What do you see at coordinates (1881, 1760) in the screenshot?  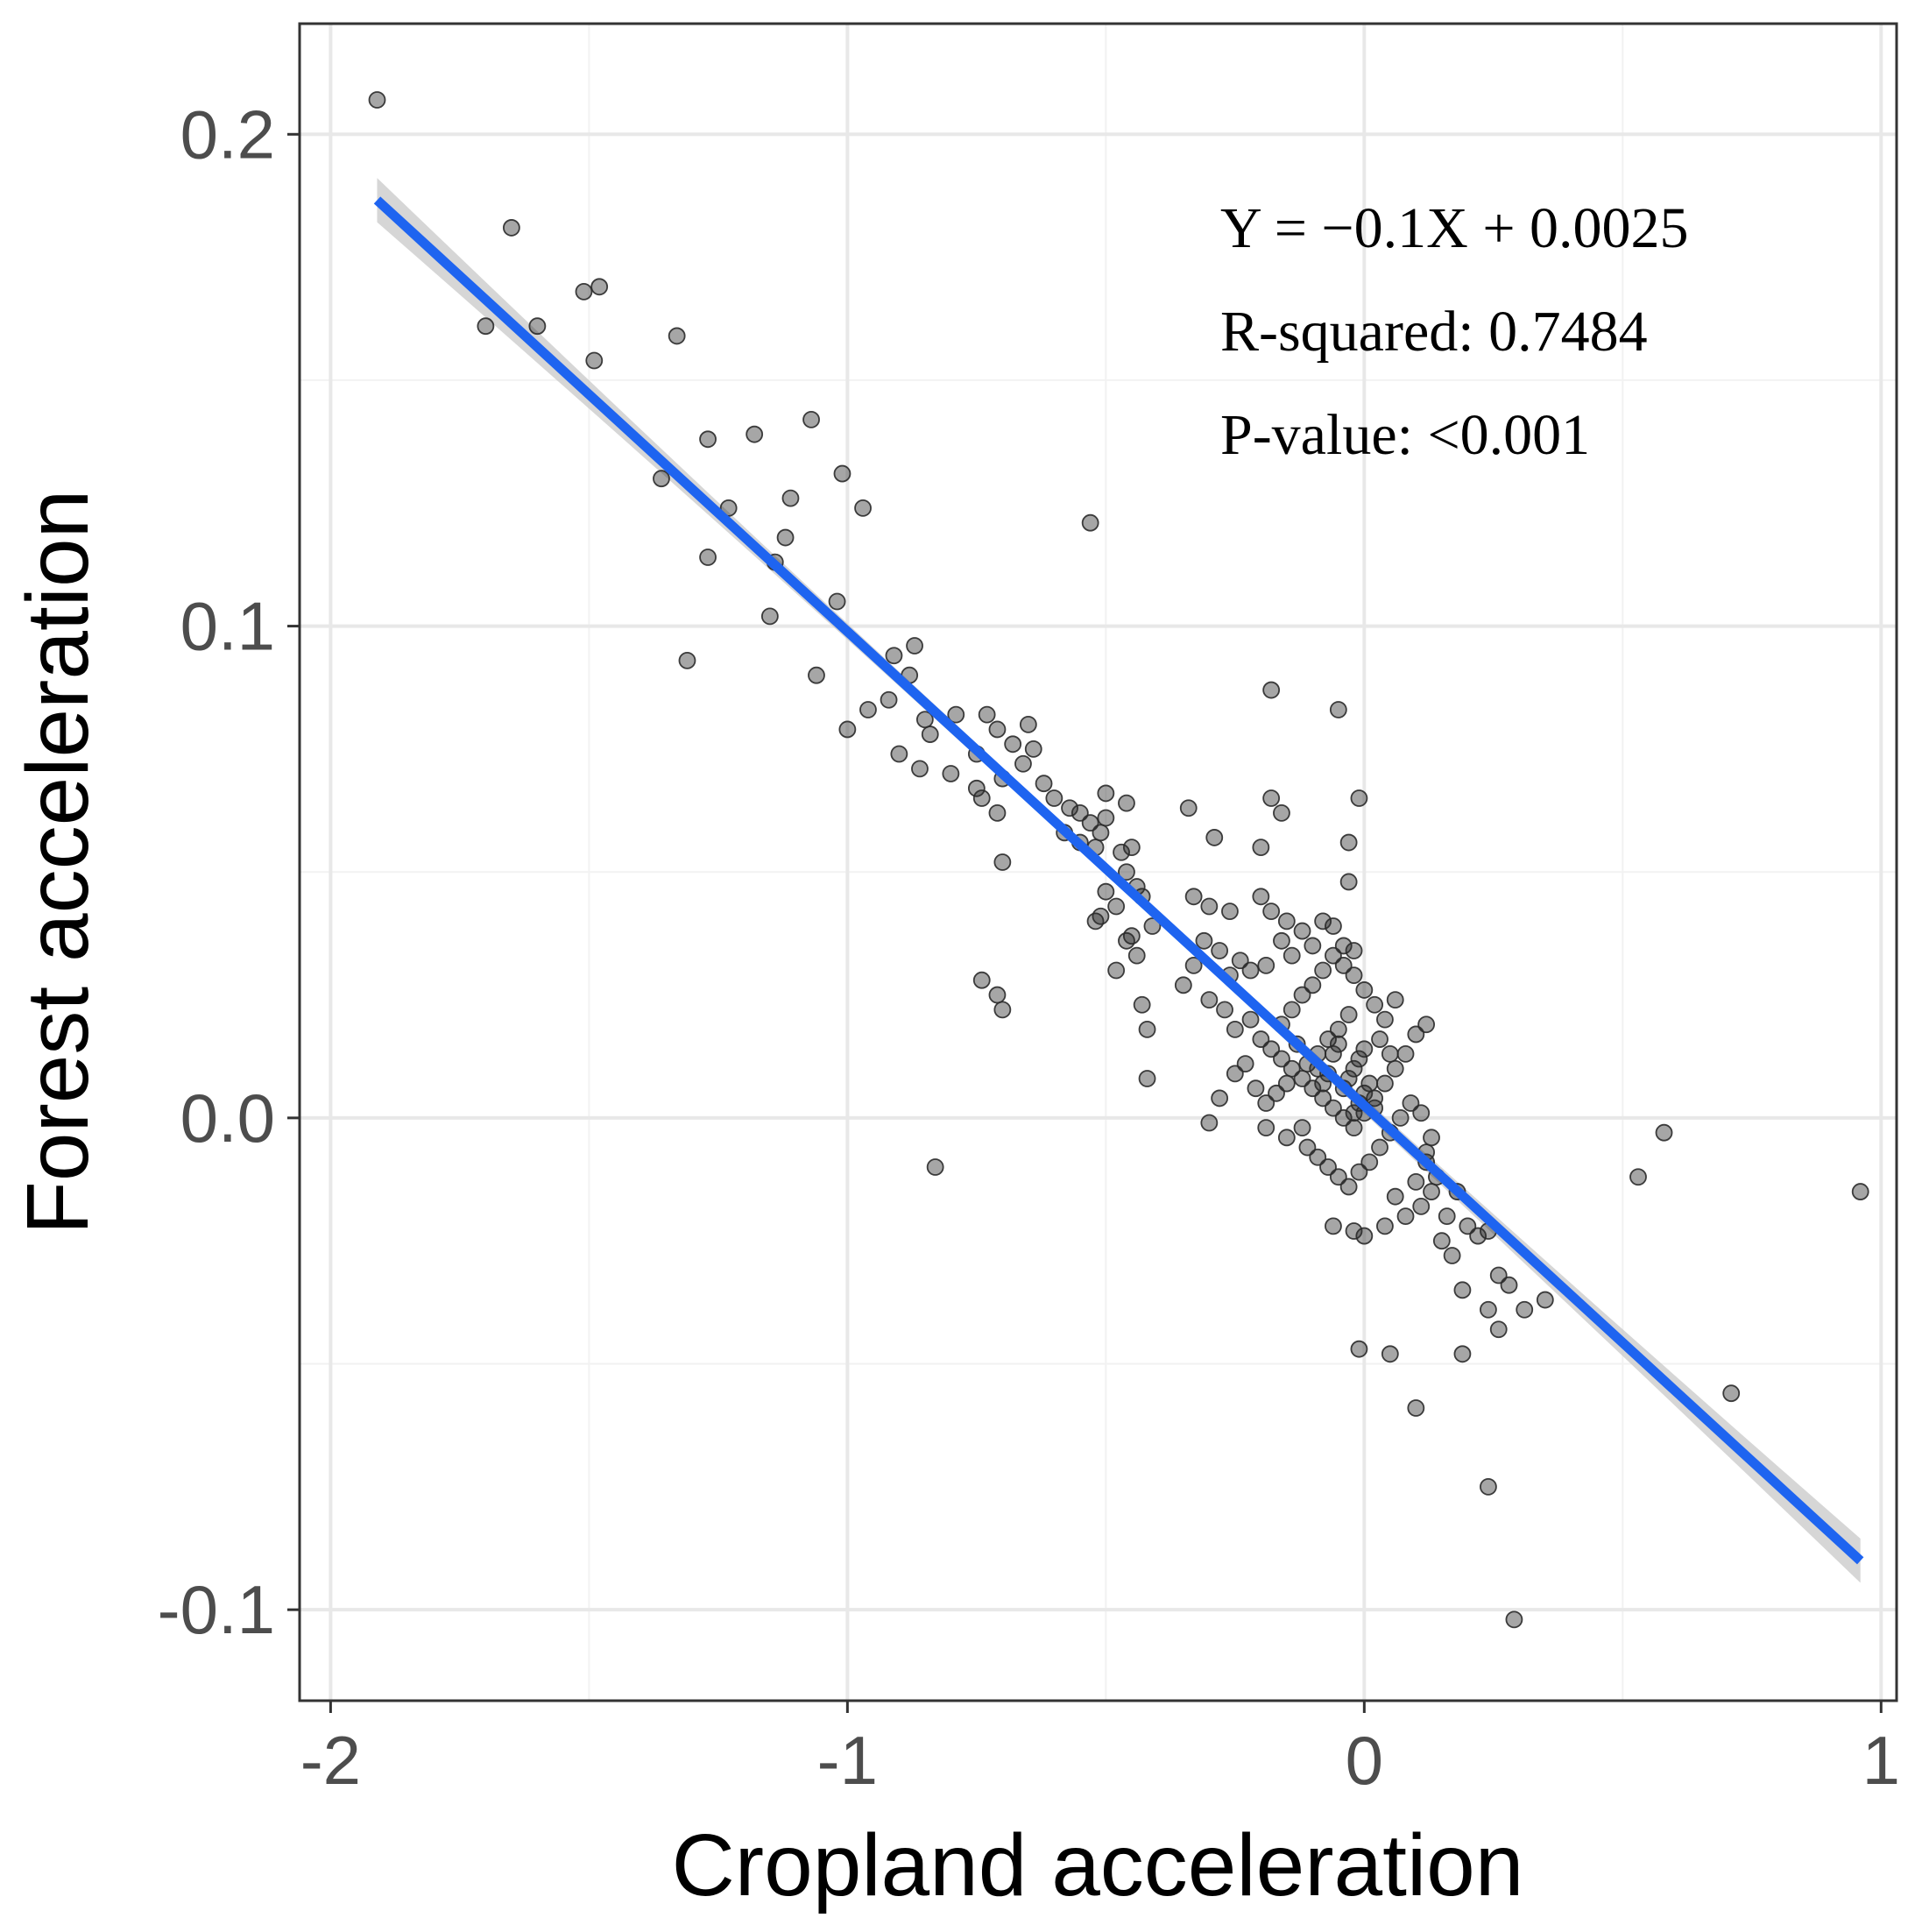 I see `x-tick-label: 1` at bounding box center [1881, 1760].